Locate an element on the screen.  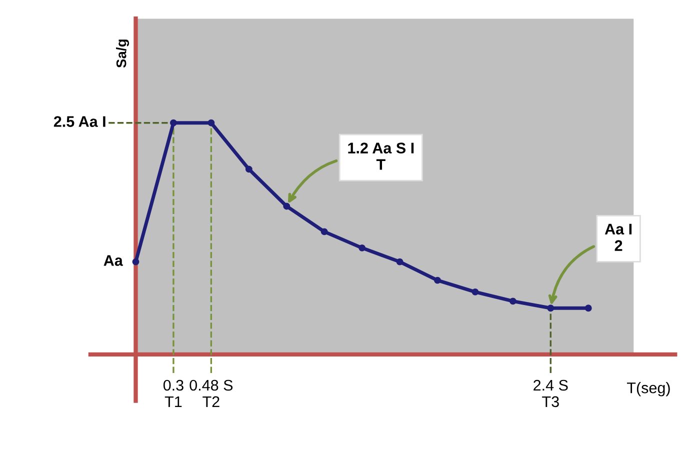
x-tick-label: 2.4 S T3 is located at coordinates (551, 394).